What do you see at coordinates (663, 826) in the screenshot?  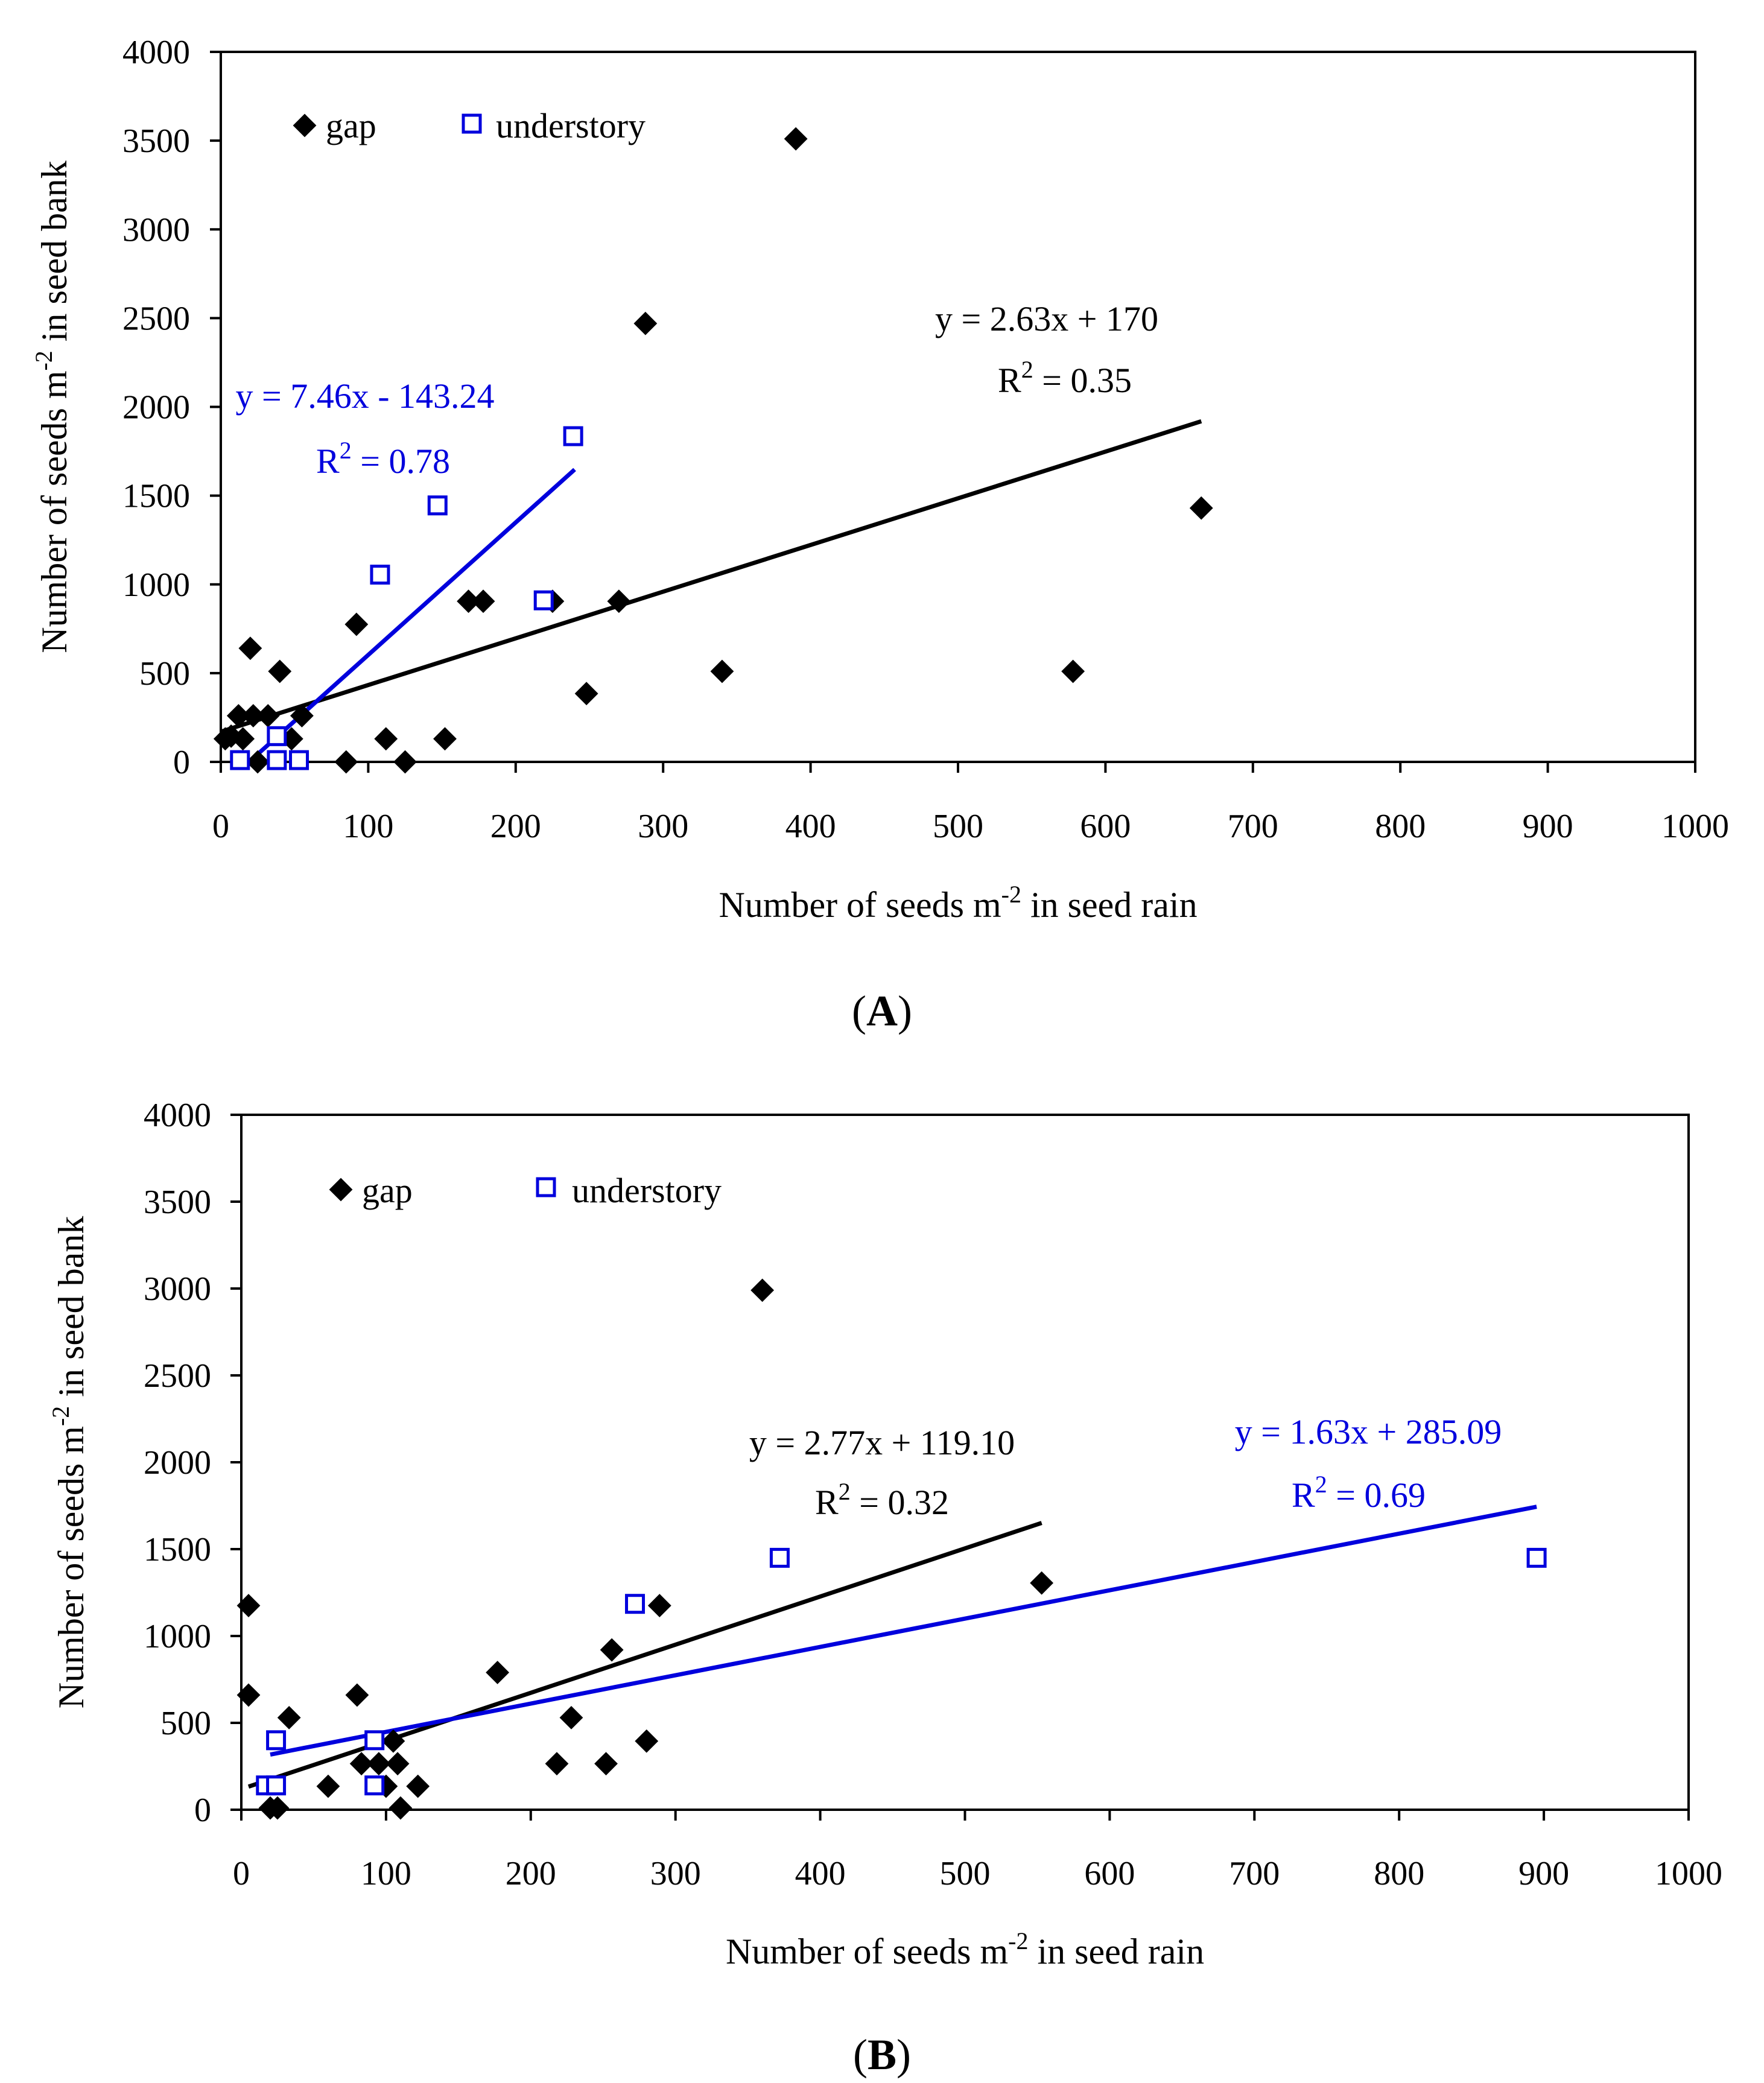 I see `panel-a-x-tick-label: 300` at bounding box center [663, 826].